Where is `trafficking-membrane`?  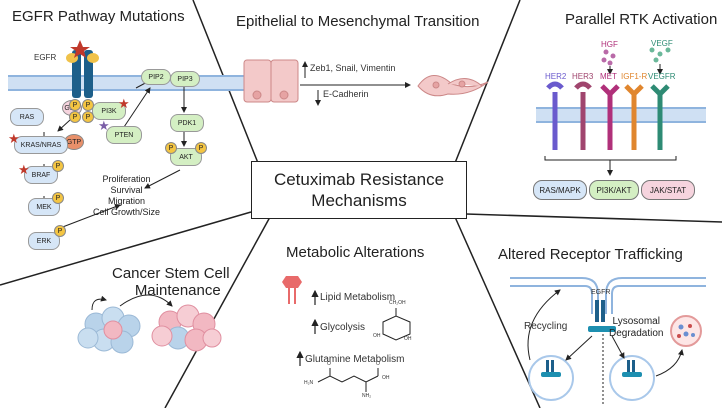 trafficking-membrane is located at coordinates (608, 295).